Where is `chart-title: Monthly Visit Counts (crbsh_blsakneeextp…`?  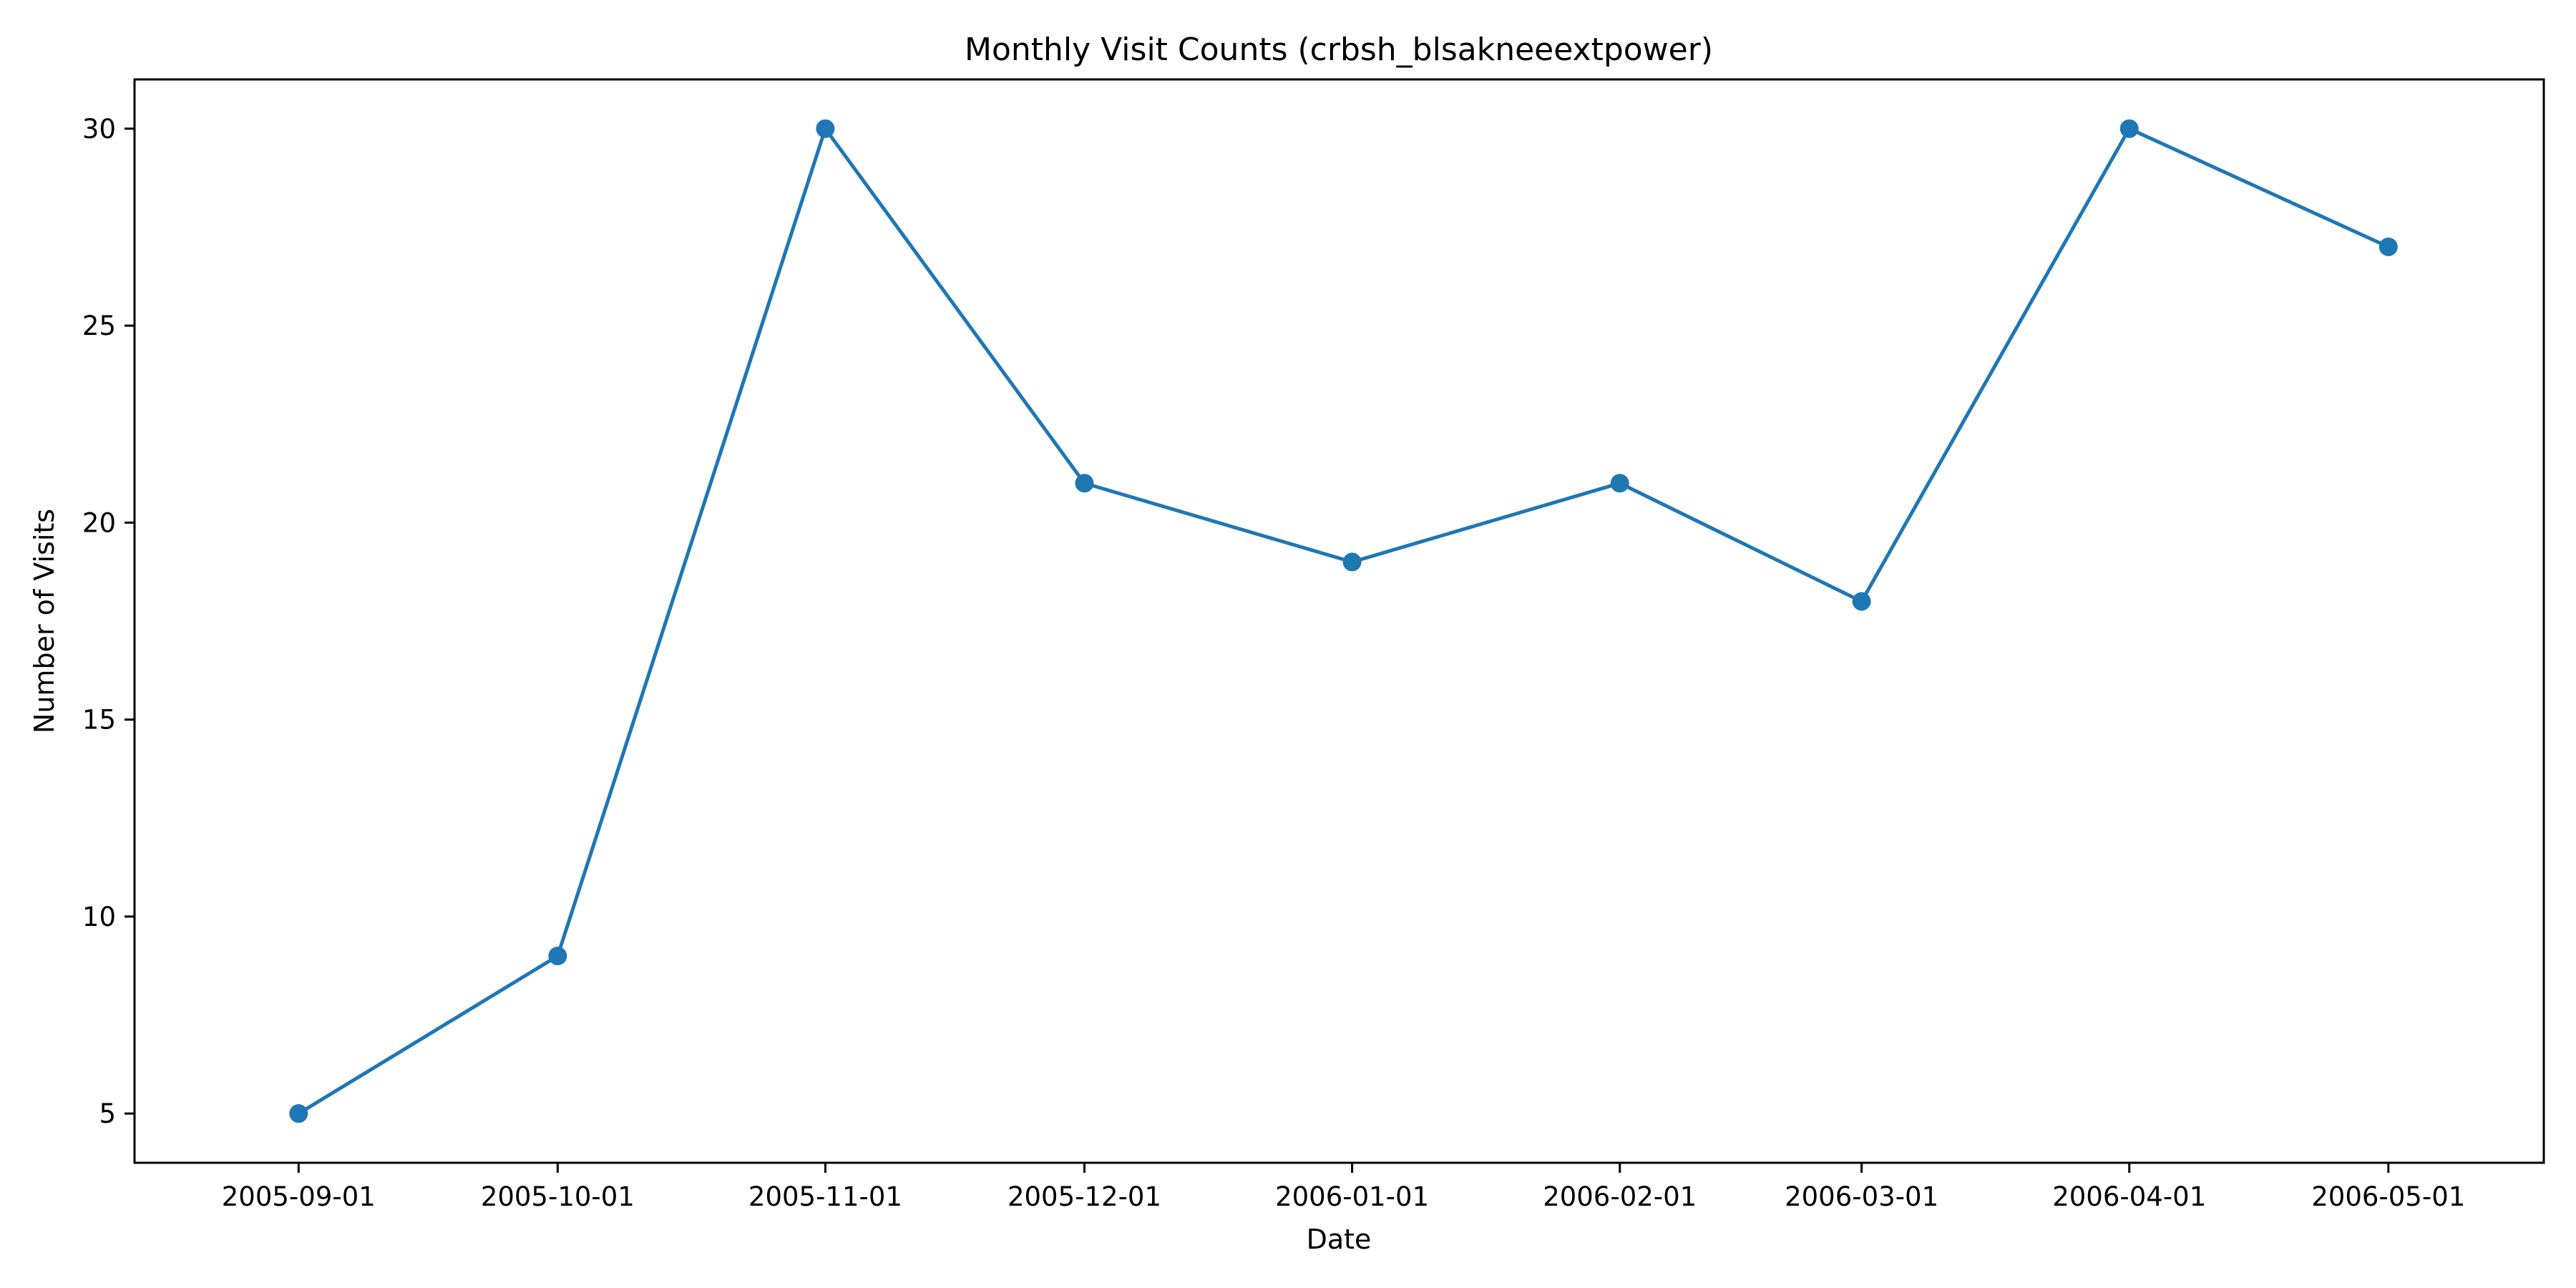 chart-title: Monthly Visit Counts (crbsh_blsakneeextp… is located at coordinates (1339, 49).